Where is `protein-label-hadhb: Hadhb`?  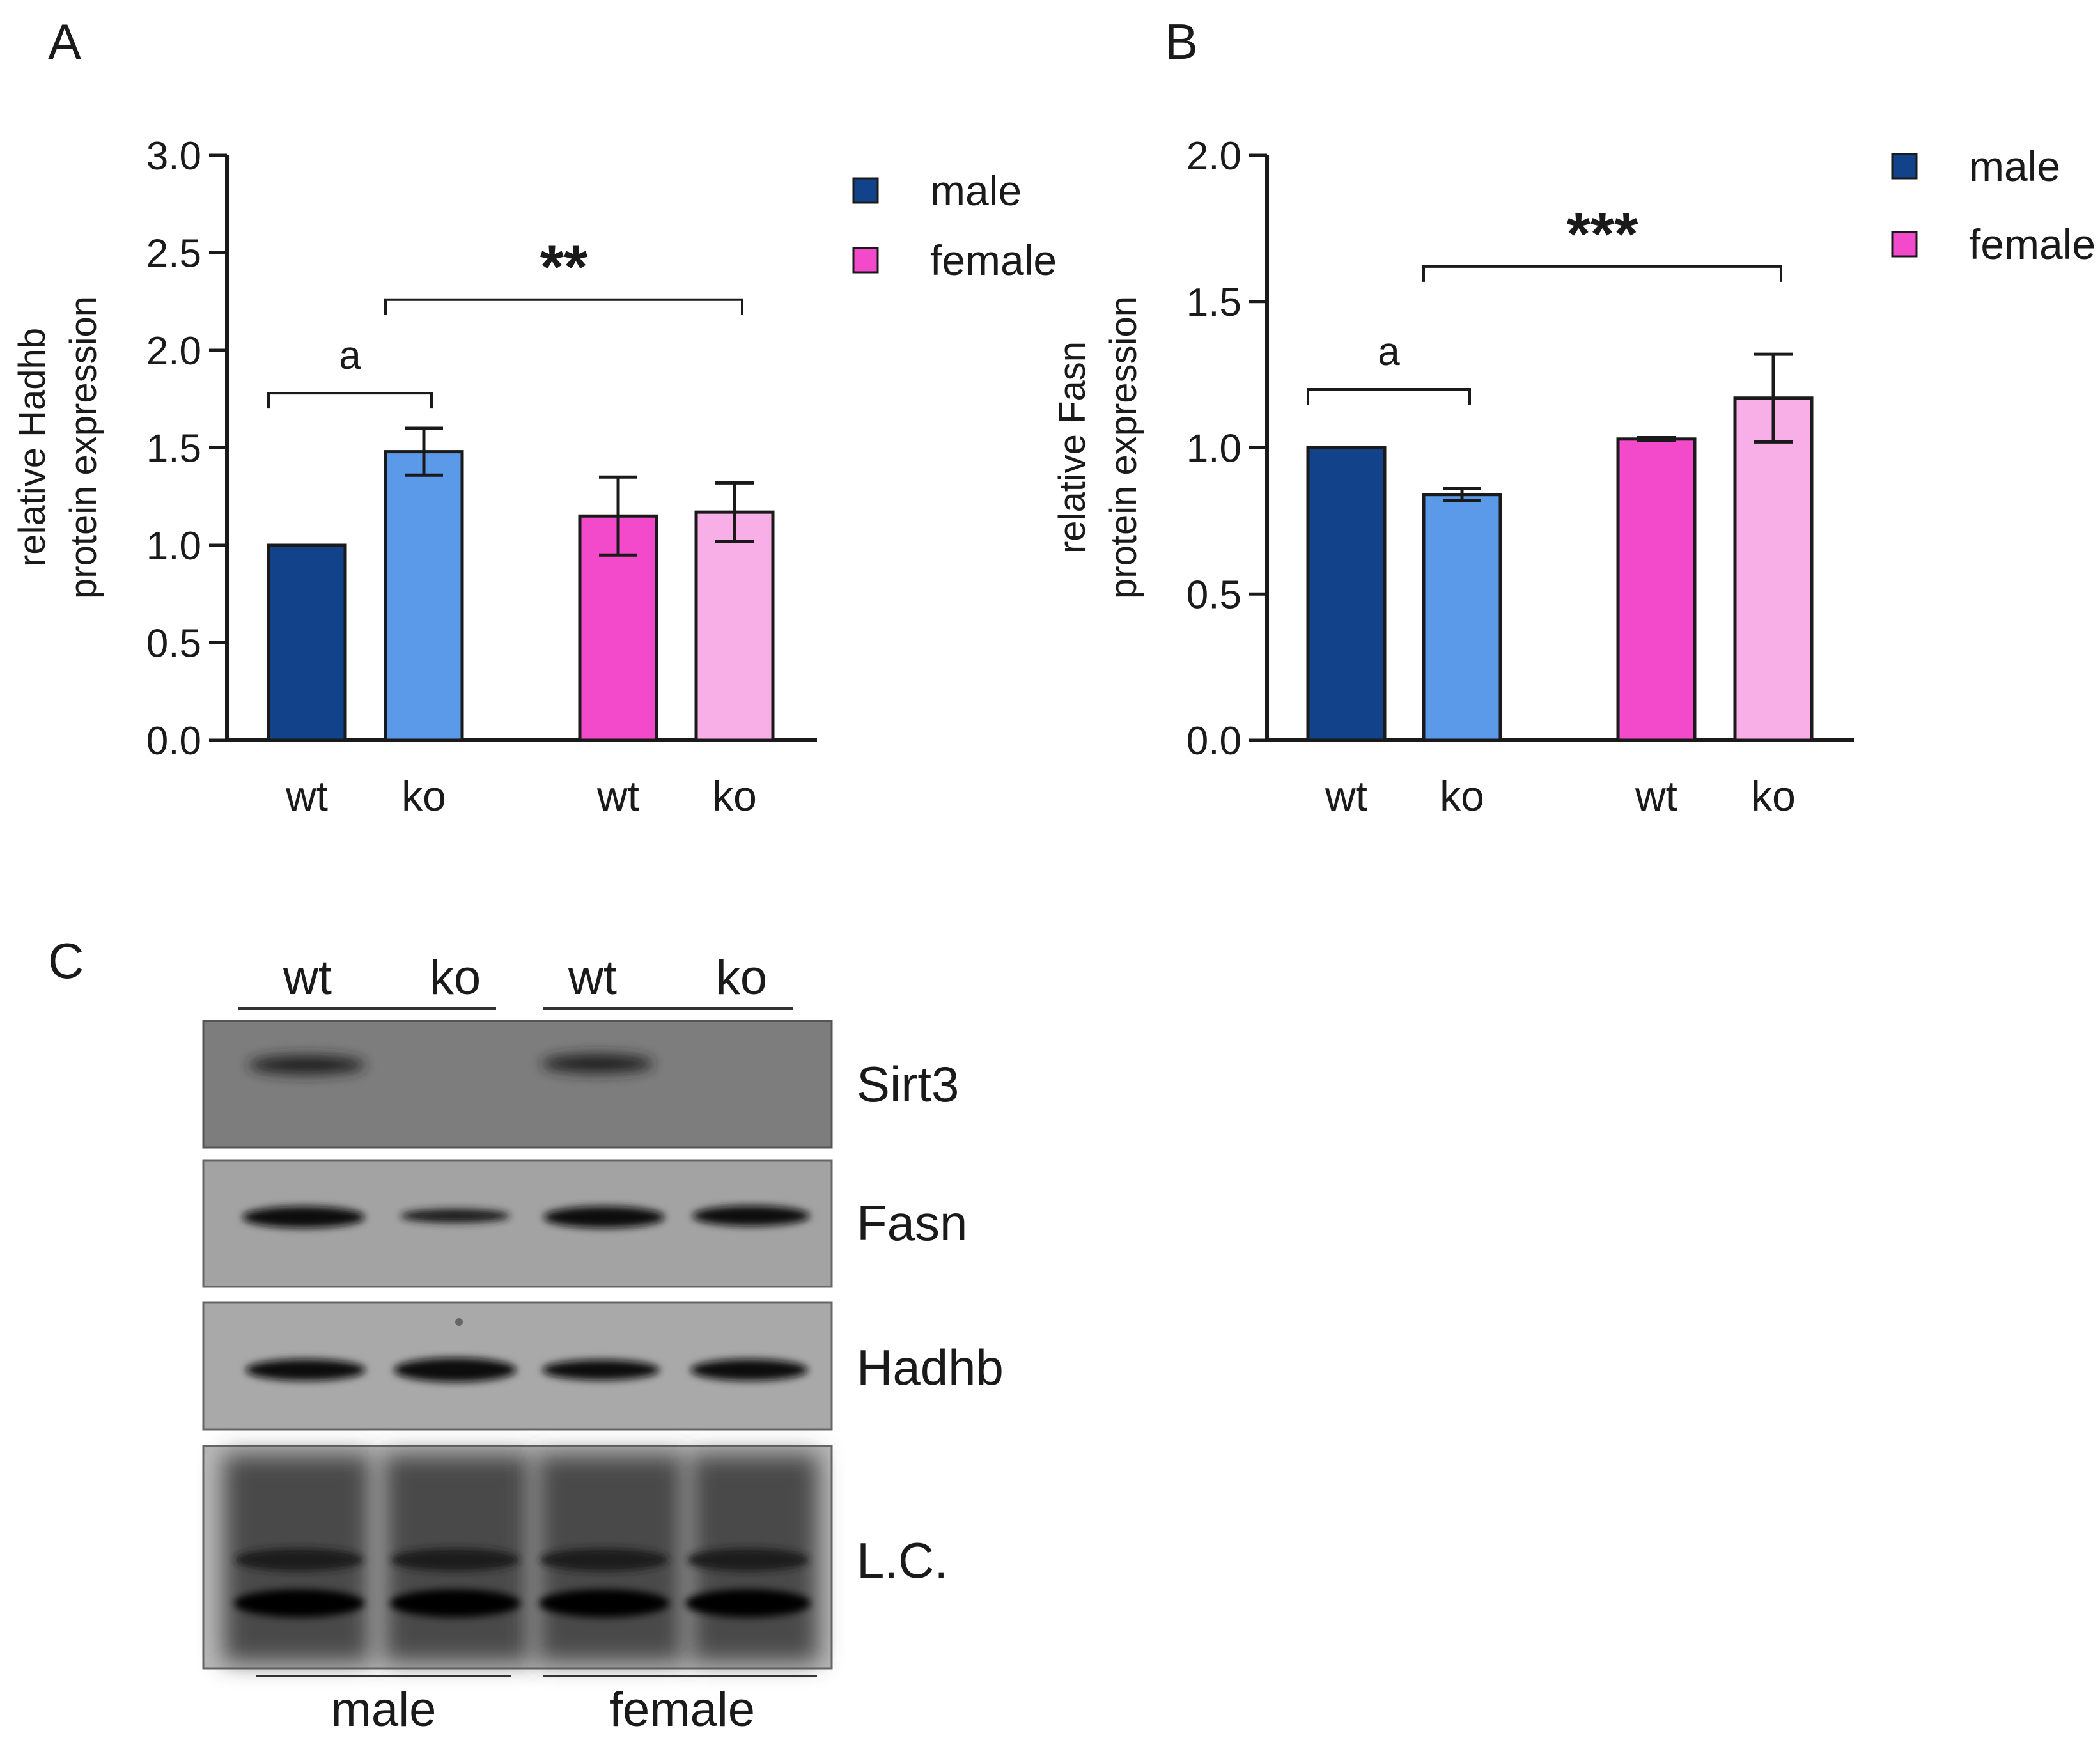
protein-label-hadhb: Hadhb is located at coordinates (930, 1367).